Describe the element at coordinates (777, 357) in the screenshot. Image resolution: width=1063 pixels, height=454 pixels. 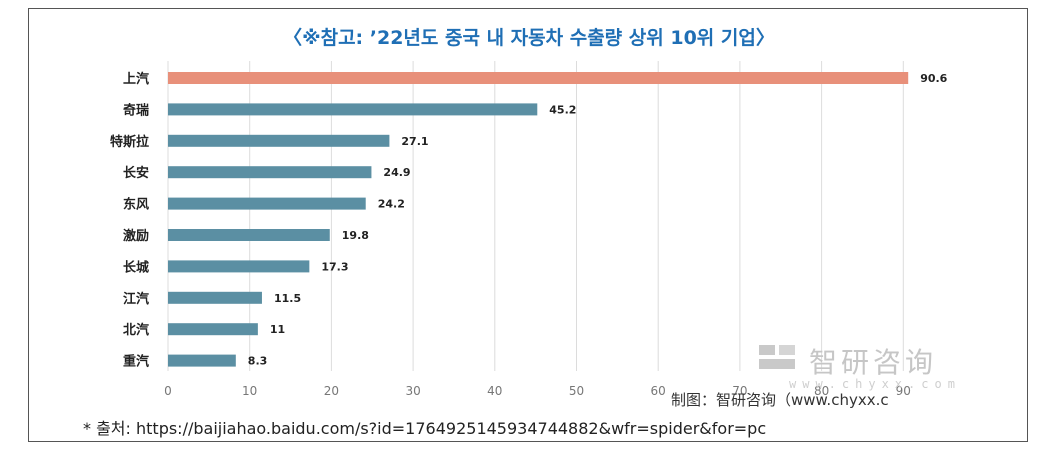
I see `chyxx-logo-icon` at that location.